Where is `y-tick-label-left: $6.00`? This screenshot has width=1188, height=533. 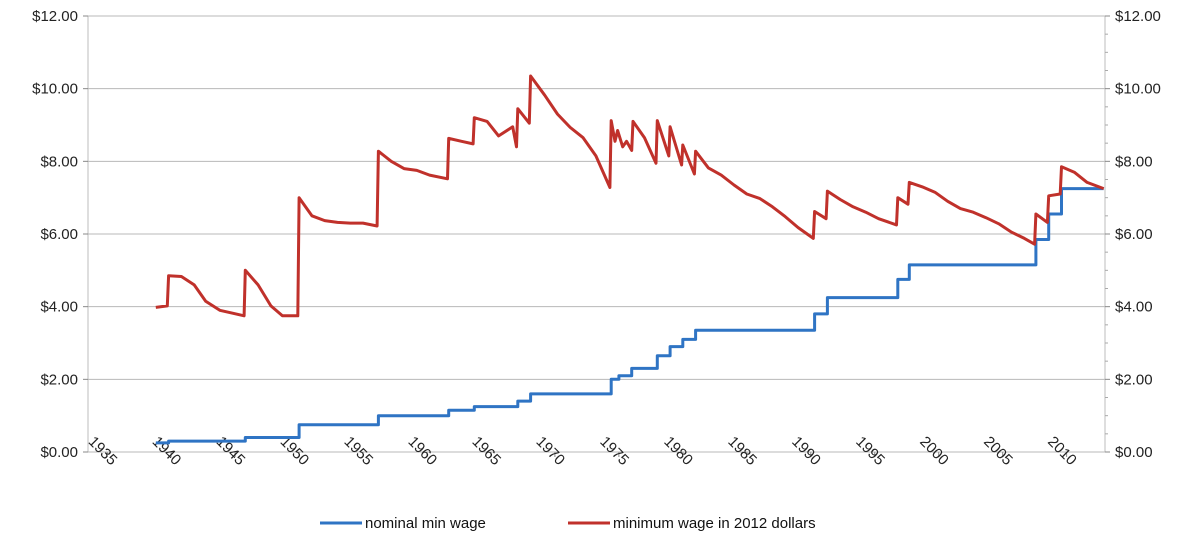 y-tick-label-left: $6.00 is located at coordinates (59, 234).